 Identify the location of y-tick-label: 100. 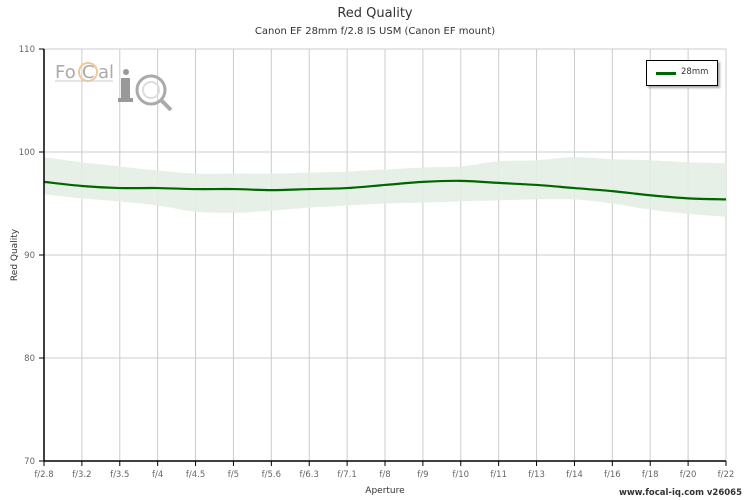
(27, 153).